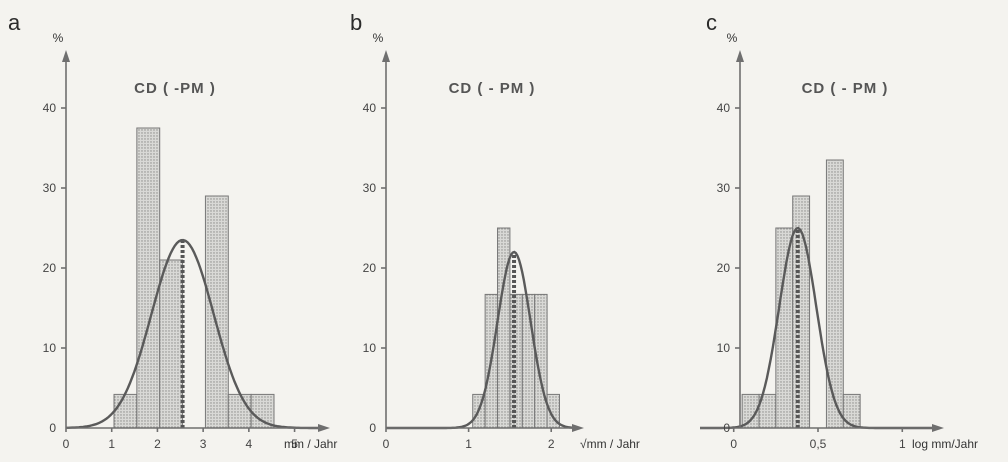  What do you see at coordinates (249, 444) in the screenshot?
I see `x-tick-label: 4` at bounding box center [249, 444].